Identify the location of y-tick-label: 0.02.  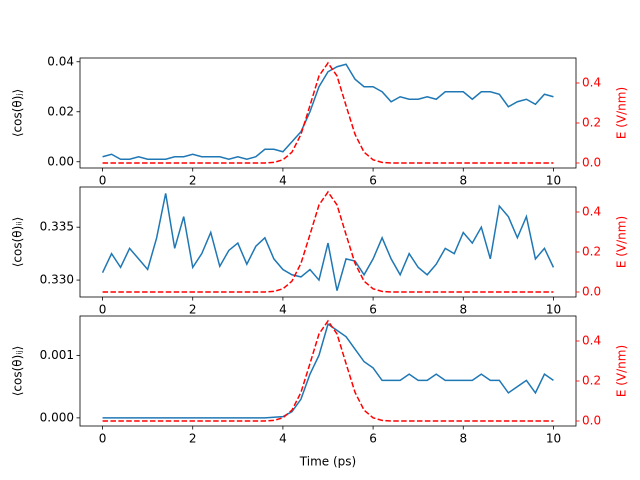
(60, 111).